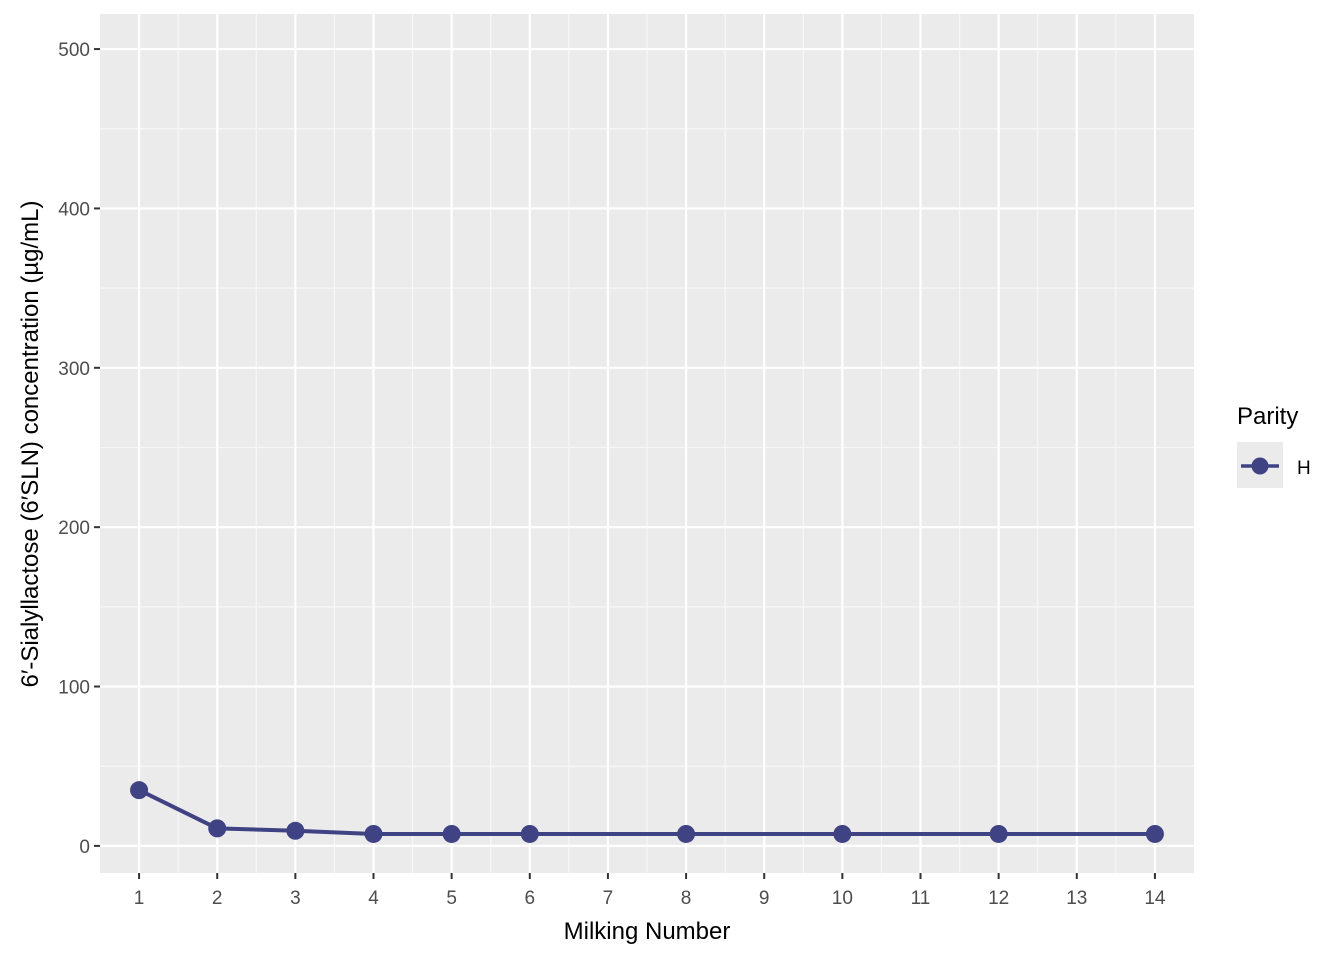 The height and width of the screenshot is (960, 1344). Describe the element at coordinates (373, 898) in the screenshot. I see `x-tick-label: 4` at that location.